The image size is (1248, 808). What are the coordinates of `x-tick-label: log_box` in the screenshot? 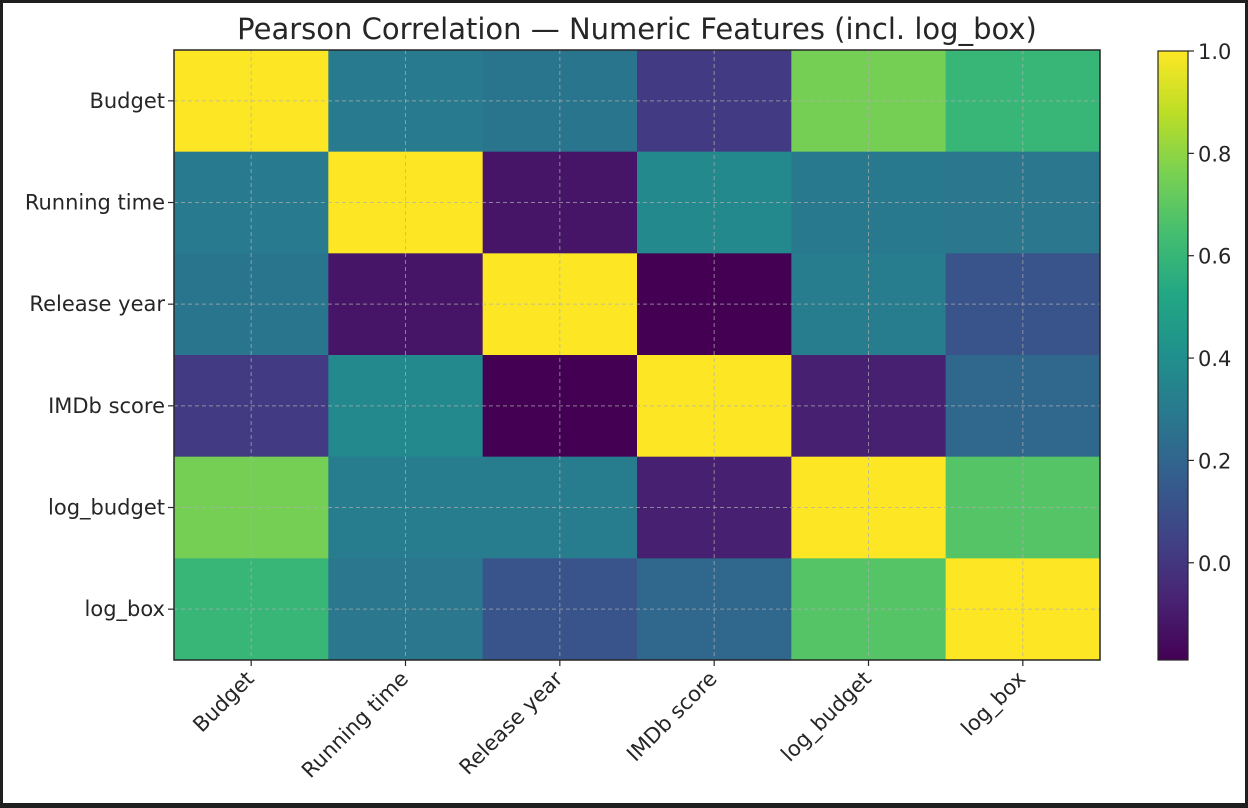 It's located at (993, 704).